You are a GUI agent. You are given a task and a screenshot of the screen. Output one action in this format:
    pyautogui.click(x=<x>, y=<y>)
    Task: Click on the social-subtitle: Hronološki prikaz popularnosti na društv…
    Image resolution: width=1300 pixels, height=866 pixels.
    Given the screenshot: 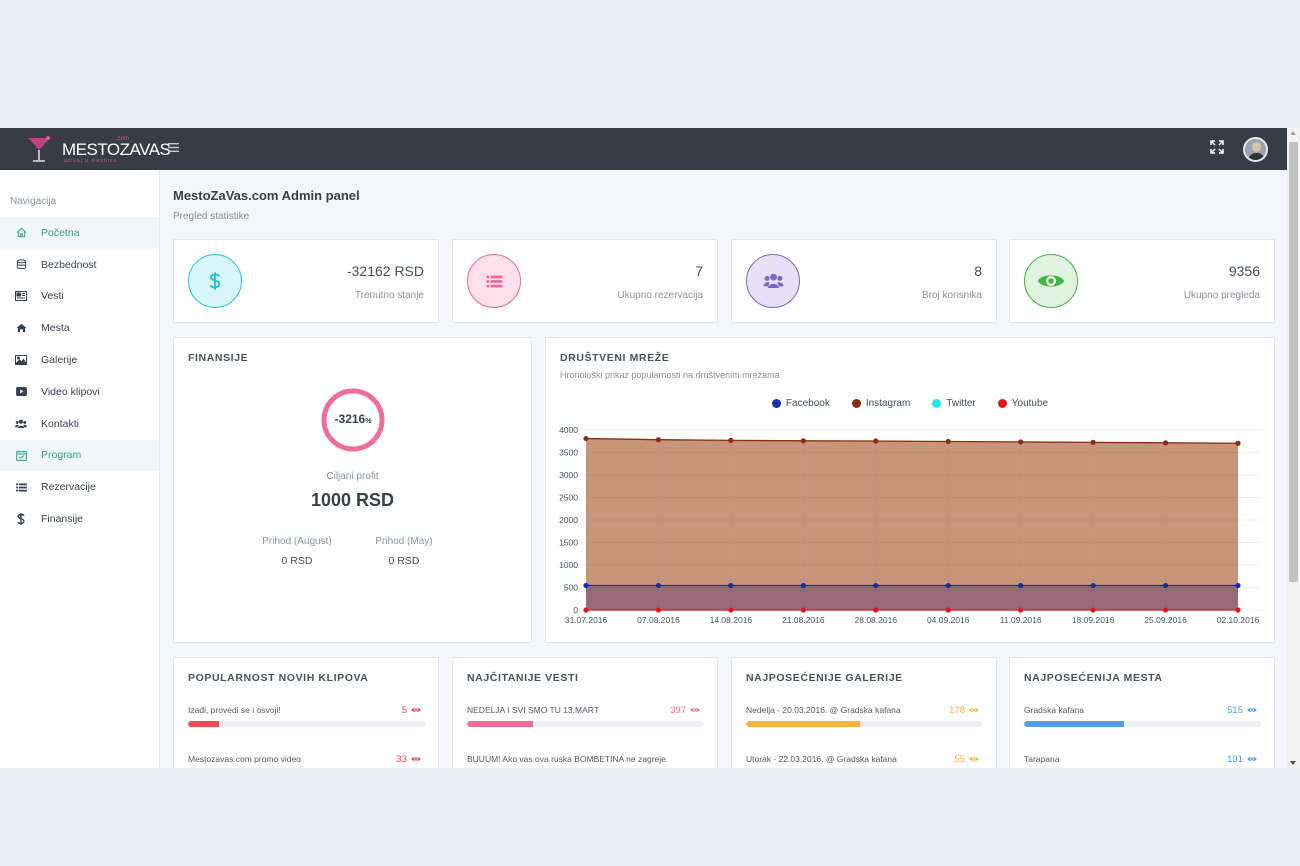 What is the action you would take?
    pyautogui.click(x=670, y=375)
    